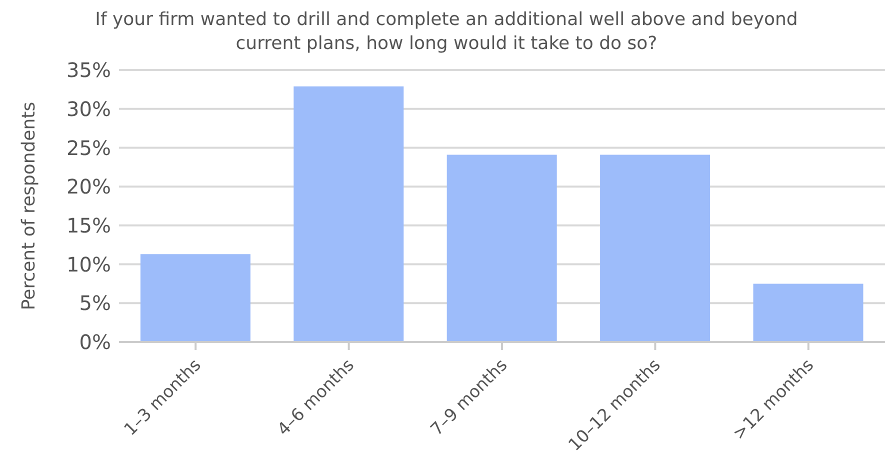 The width and height of the screenshot is (885, 475). What do you see at coordinates (88, 108) in the screenshot?
I see `y-tick-label: 30%` at bounding box center [88, 108].